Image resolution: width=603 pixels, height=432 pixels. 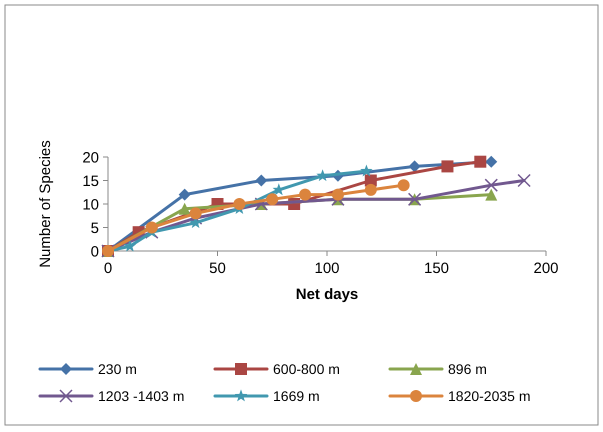 I want to click on x-tick-label: 100, so click(x=327, y=268).